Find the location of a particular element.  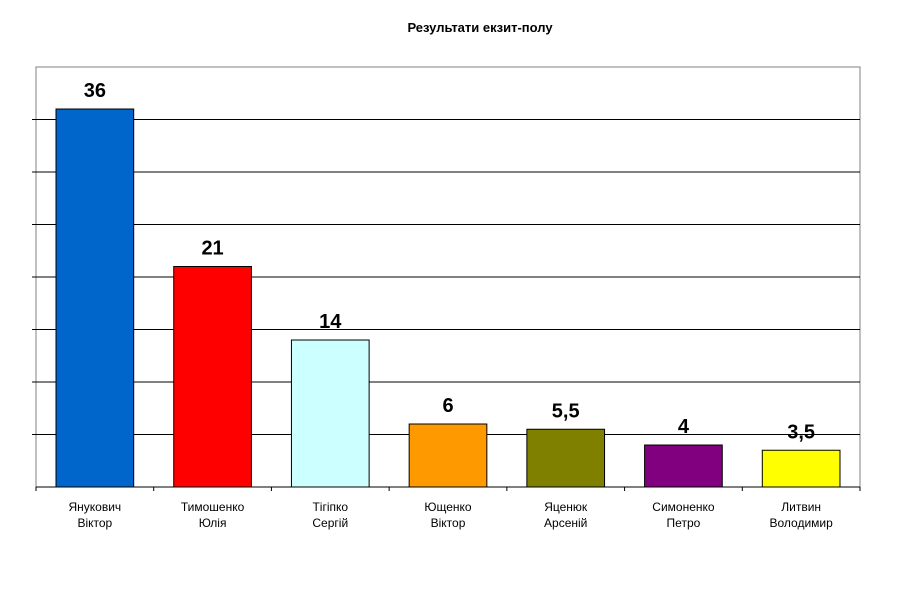

data-label: 21 is located at coordinates (212, 249).